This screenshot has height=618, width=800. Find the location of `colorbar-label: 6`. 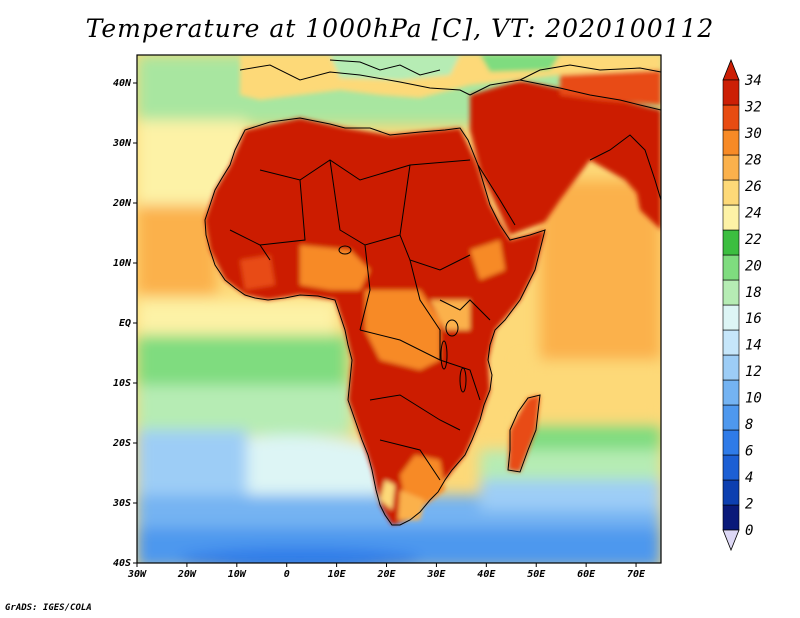

colorbar-label: 6 is located at coordinates (749, 452).